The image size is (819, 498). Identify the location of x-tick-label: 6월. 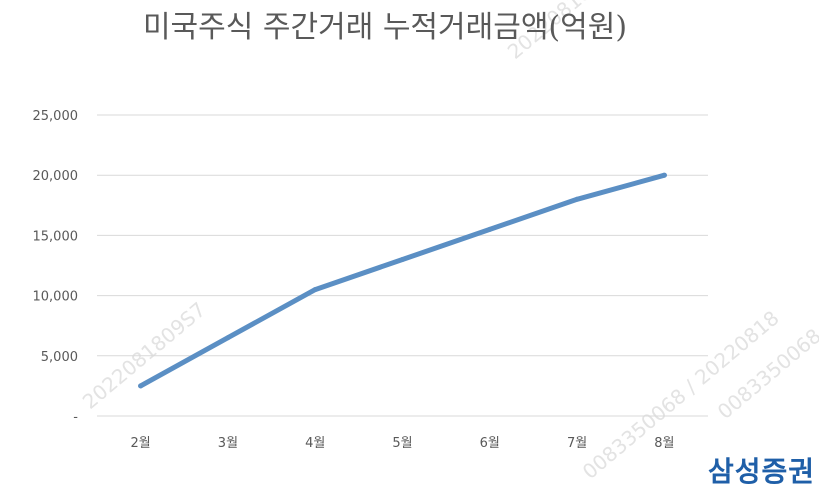
(490, 443).